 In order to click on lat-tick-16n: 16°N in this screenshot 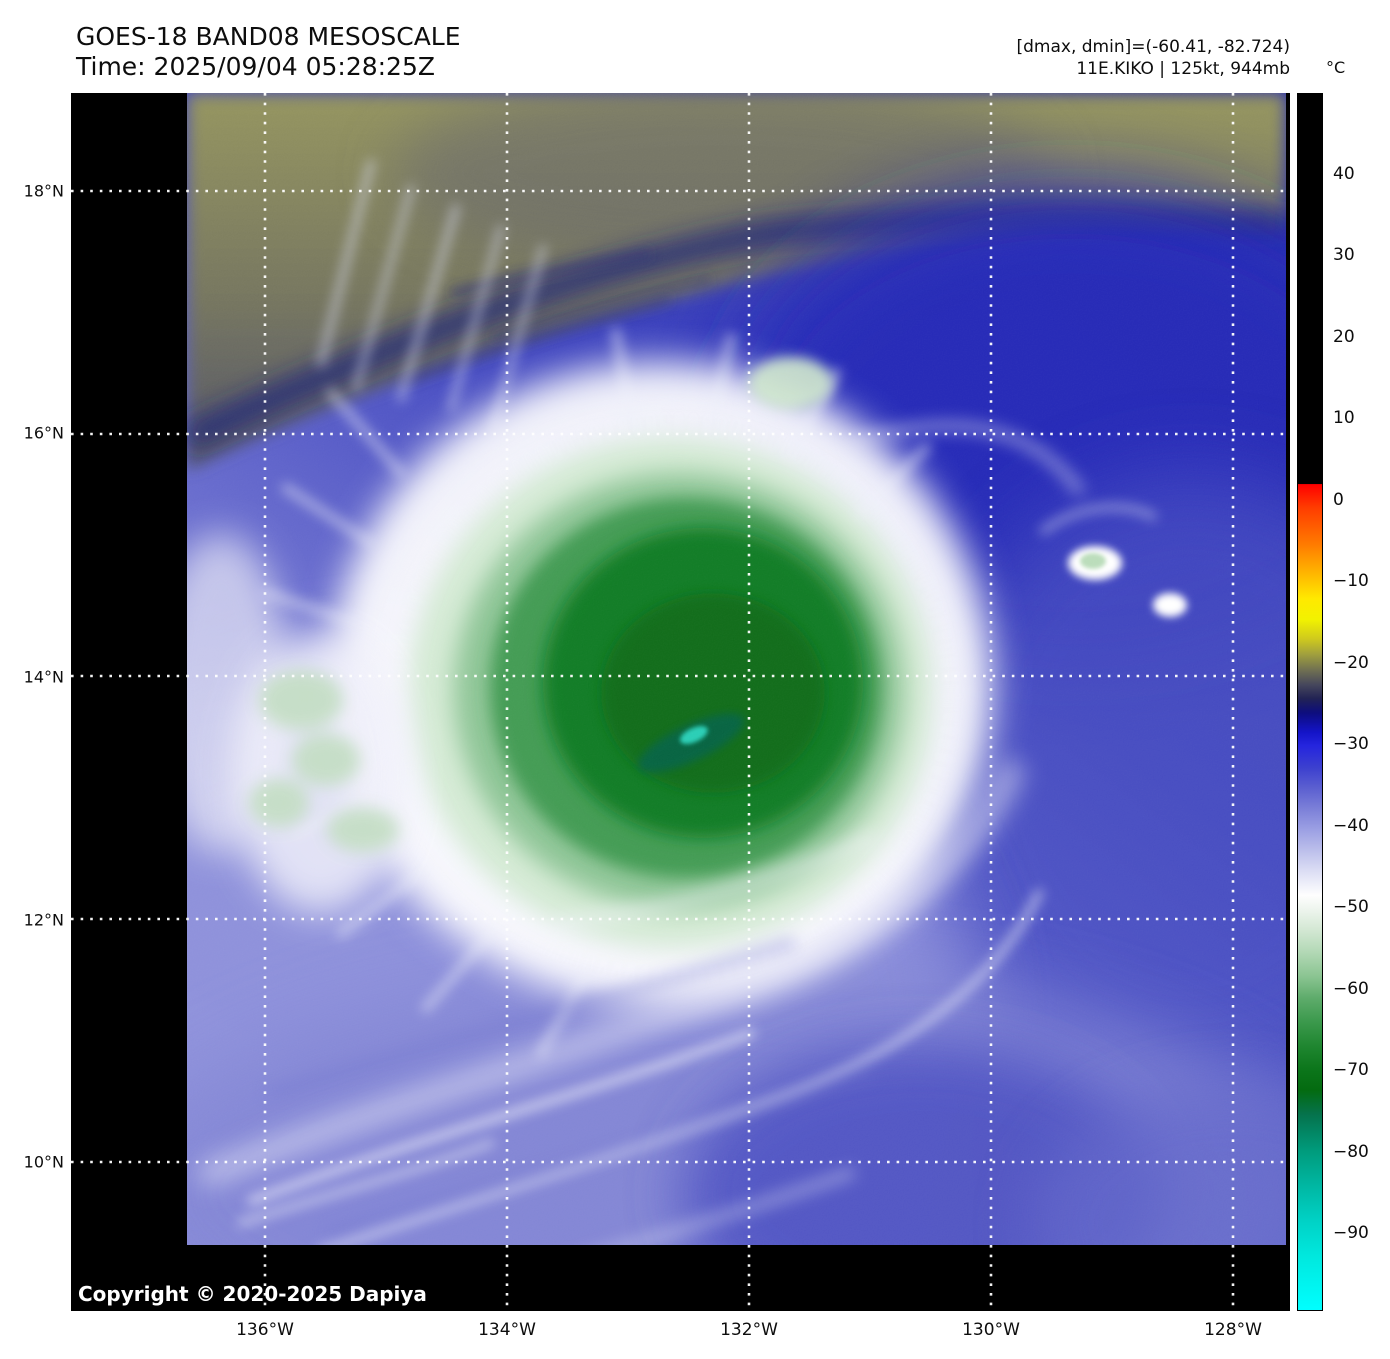, I will do `click(43, 433)`.